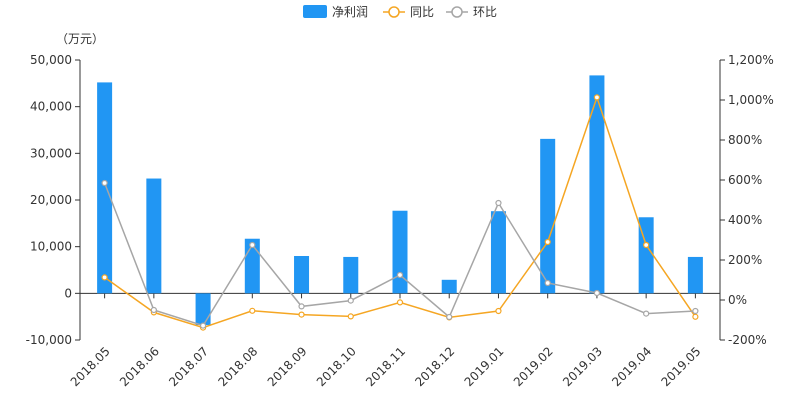 This screenshot has width=800, height=400. I want to click on x-tick-label: 2019.03, so click(582, 366).